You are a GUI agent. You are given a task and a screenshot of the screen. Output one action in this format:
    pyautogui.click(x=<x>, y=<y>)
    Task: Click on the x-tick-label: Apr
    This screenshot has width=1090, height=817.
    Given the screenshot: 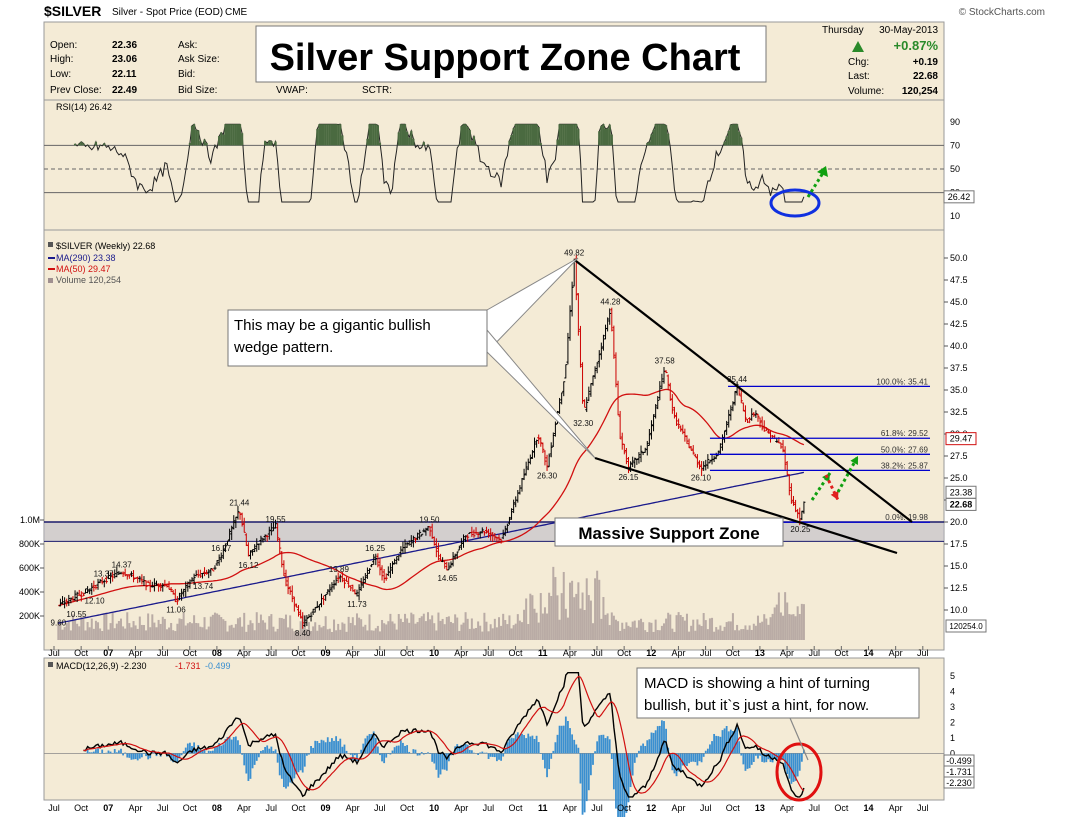 What is the action you would take?
    pyautogui.click(x=244, y=653)
    